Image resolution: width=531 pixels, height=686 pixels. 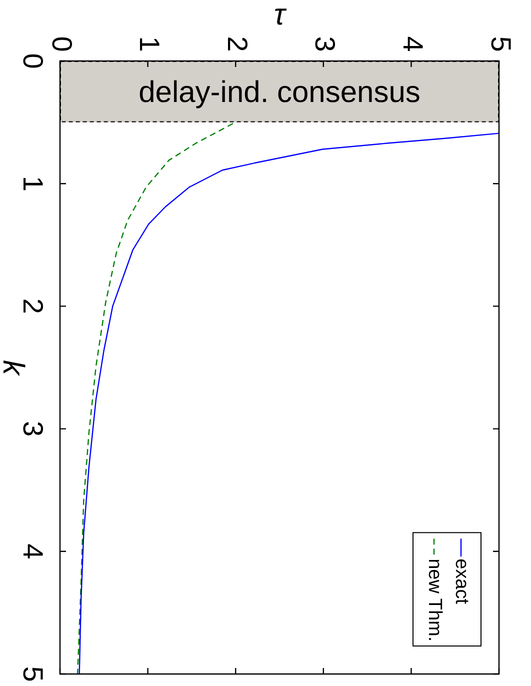 I want to click on legend-label: new Thm., so click(x=434, y=600).